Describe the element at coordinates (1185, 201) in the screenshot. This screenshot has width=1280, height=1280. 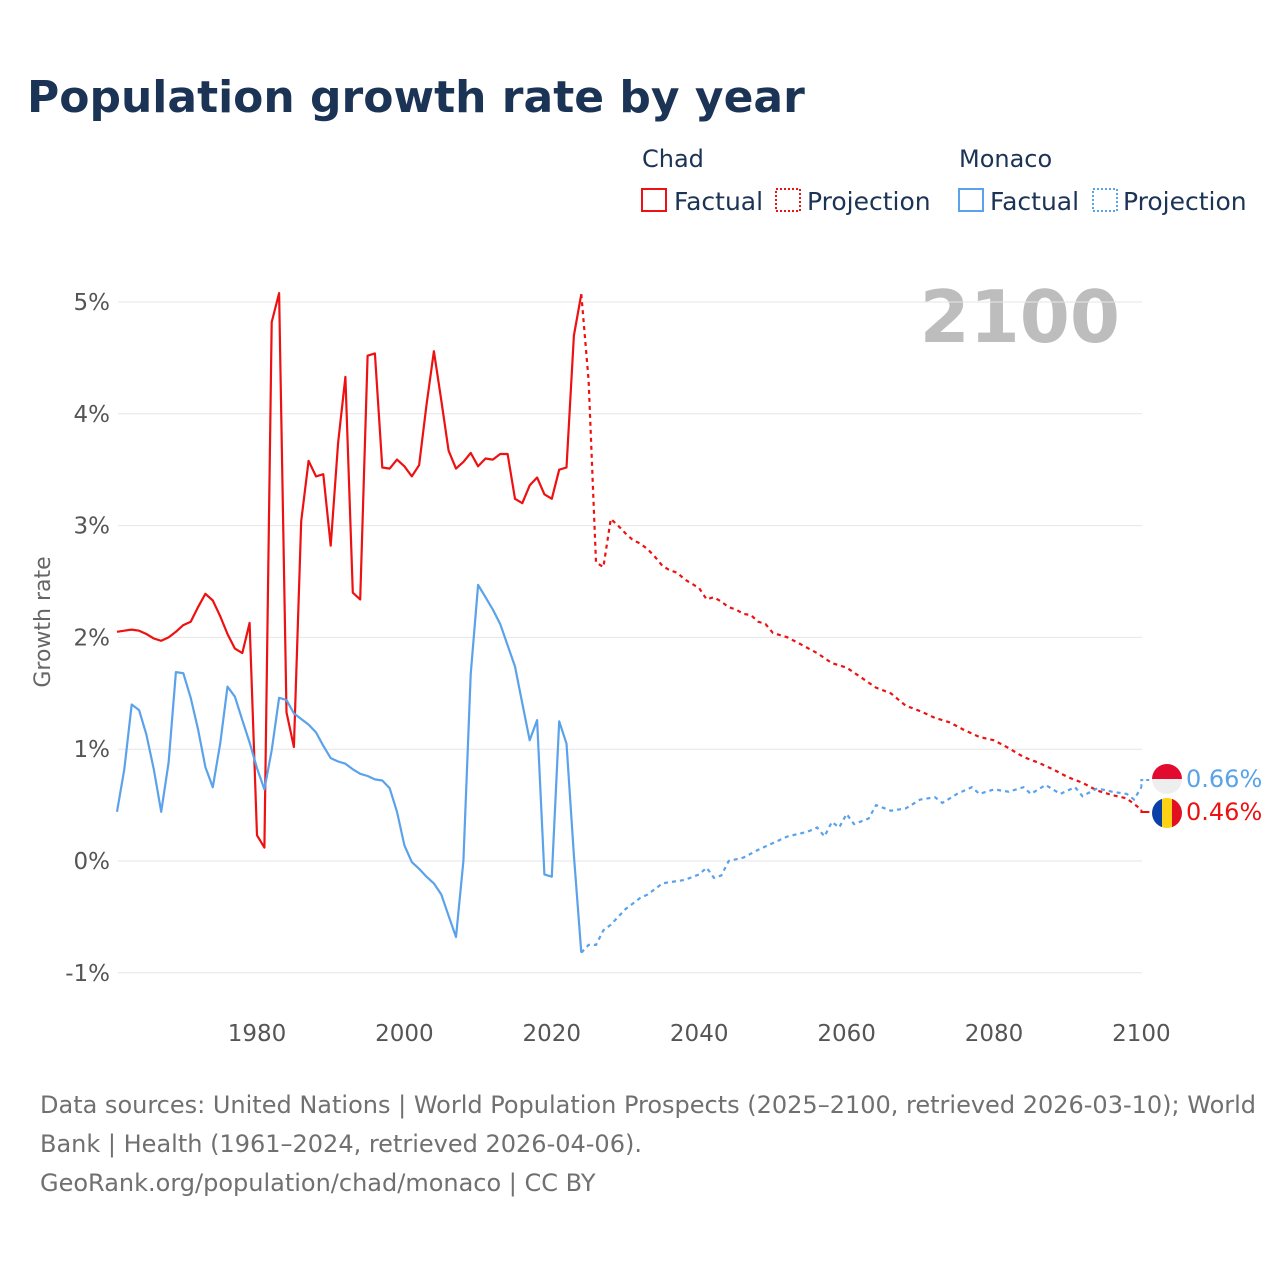
I see `legend-monaco-projection: Projection` at that location.